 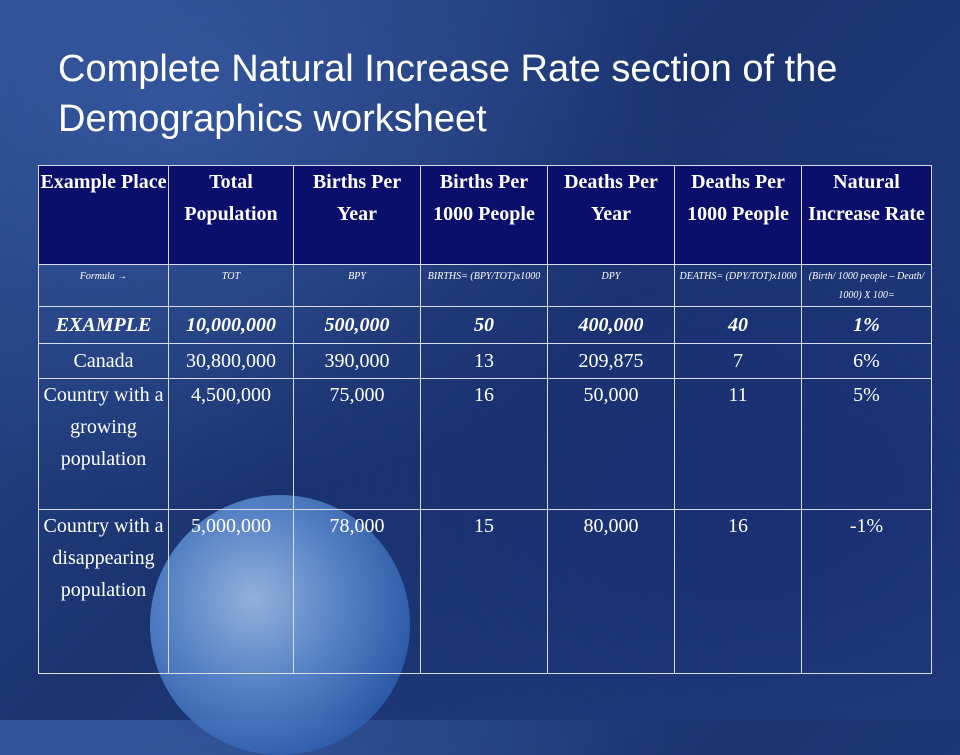 What do you see at coordinates (357, 591) in the screenshot?
I see `table-cell: 78,000` at bounding box center [357, 591].